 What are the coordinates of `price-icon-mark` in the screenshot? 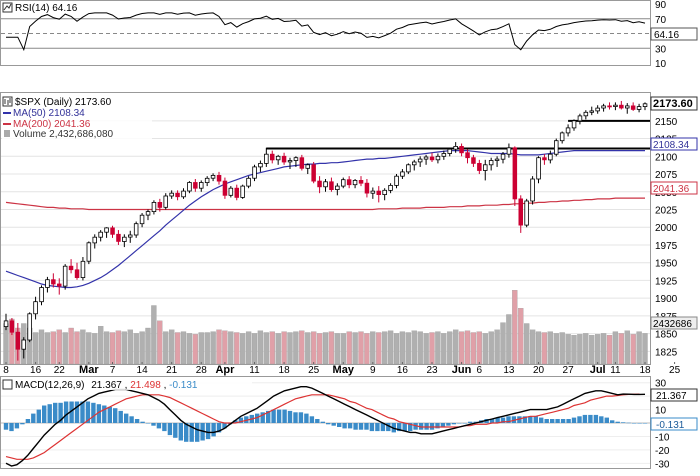 It's located at (7, 101).